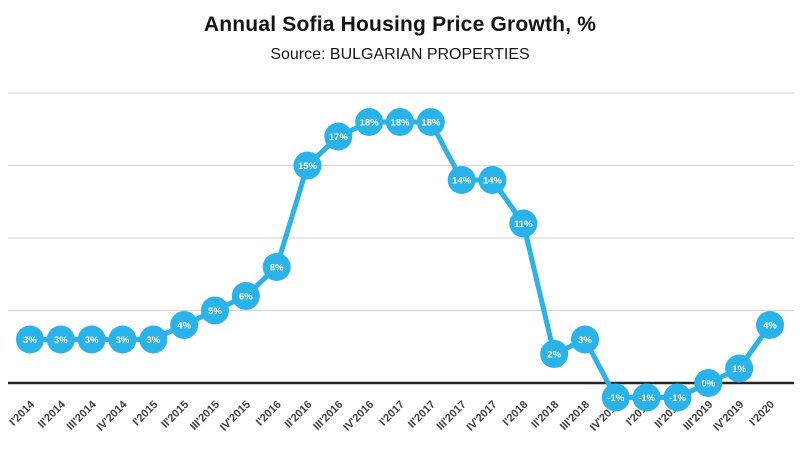  What do you see at coordinates (762, 414) in the screenshot?
I see `x-axis-label: I'2020` at bounding box center [762, 414].